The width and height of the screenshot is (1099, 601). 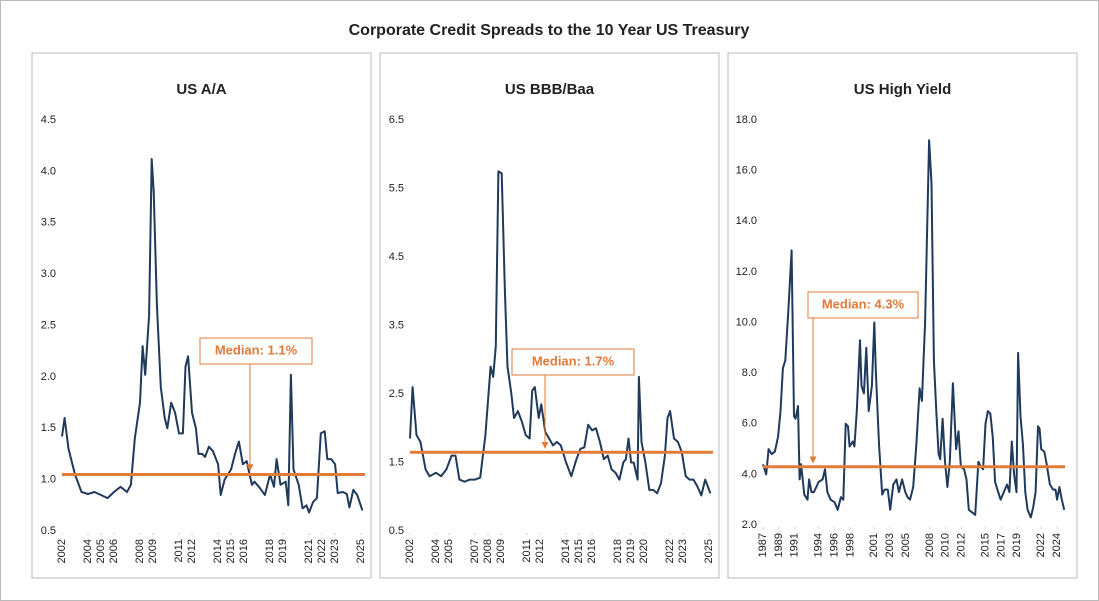 I want to click on y-tick-label: 5.5, so click(x=396, y=188).